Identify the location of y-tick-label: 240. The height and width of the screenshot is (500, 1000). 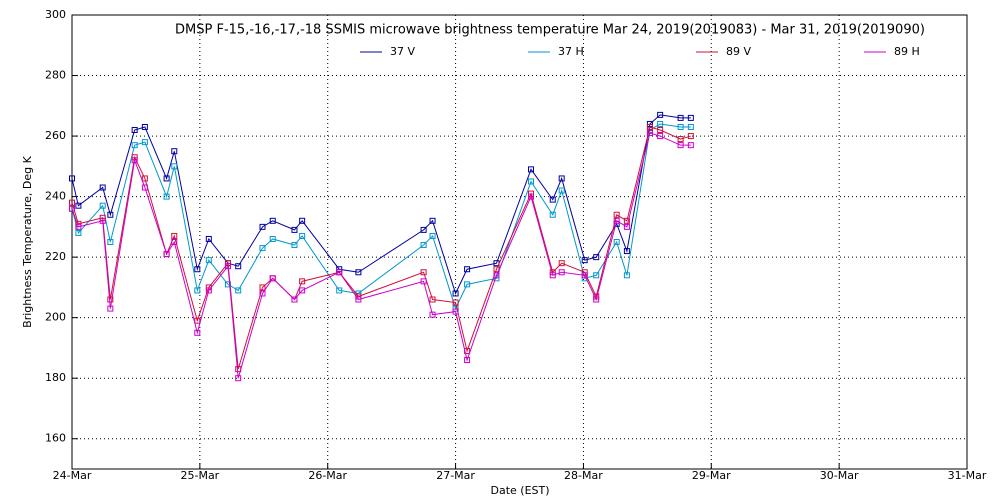
(55, 196).